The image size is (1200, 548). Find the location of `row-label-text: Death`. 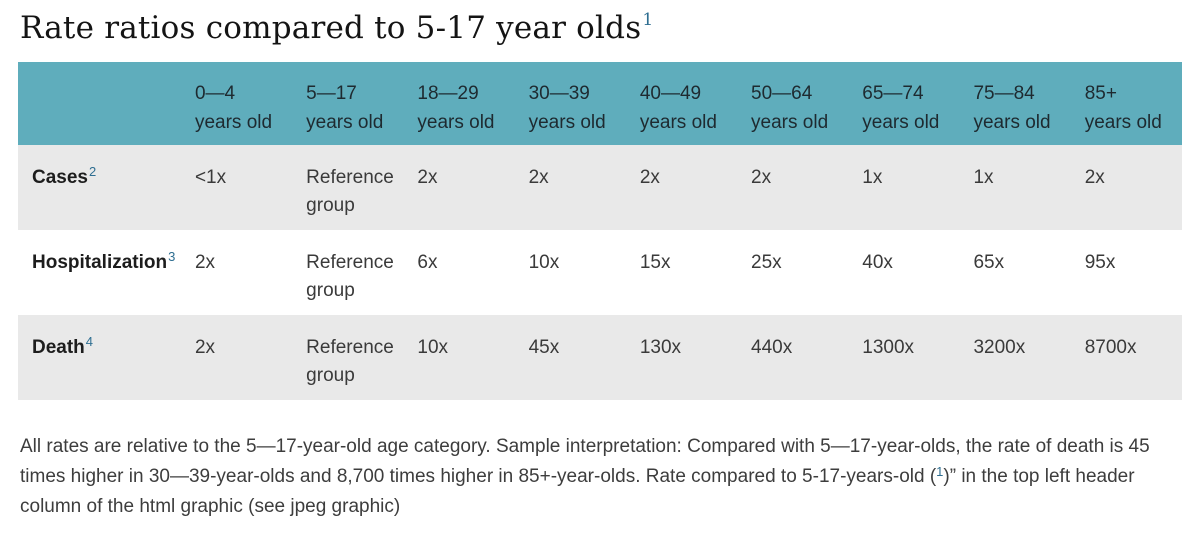

row-label-text: Death is located at coordinates (58, 347).